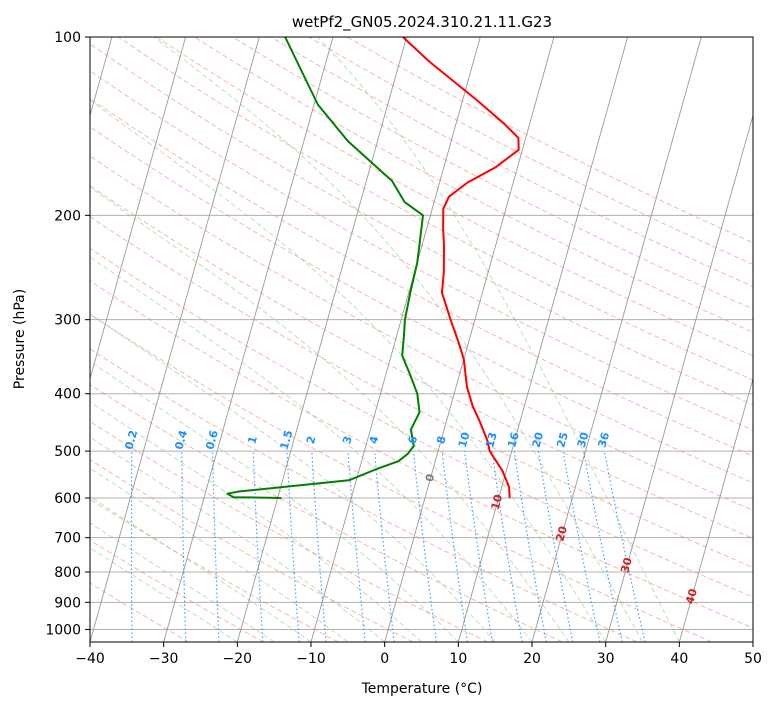 The width and height of the screenshot is (775, 708). What do you see at coordinates (311, 659) in the screenshot?
I see `x-tick-label: −10` at bounding box center [311, 659].